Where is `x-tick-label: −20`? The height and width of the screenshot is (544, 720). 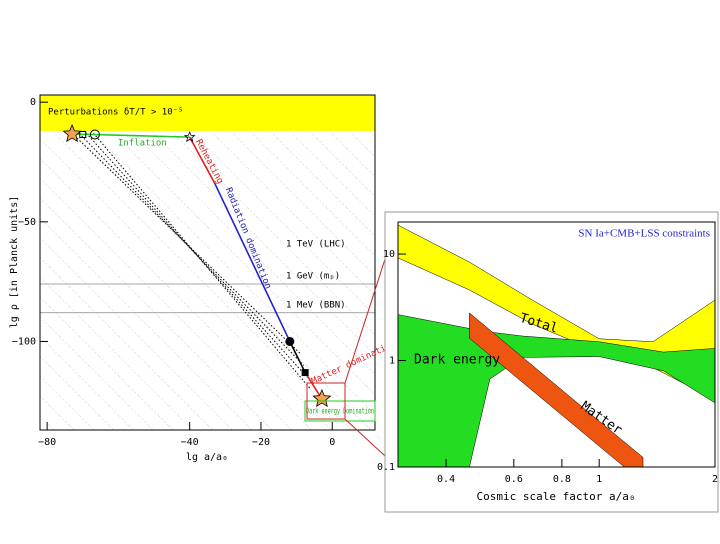 x-tick-label: −20 is located at coordinates (261, 442).